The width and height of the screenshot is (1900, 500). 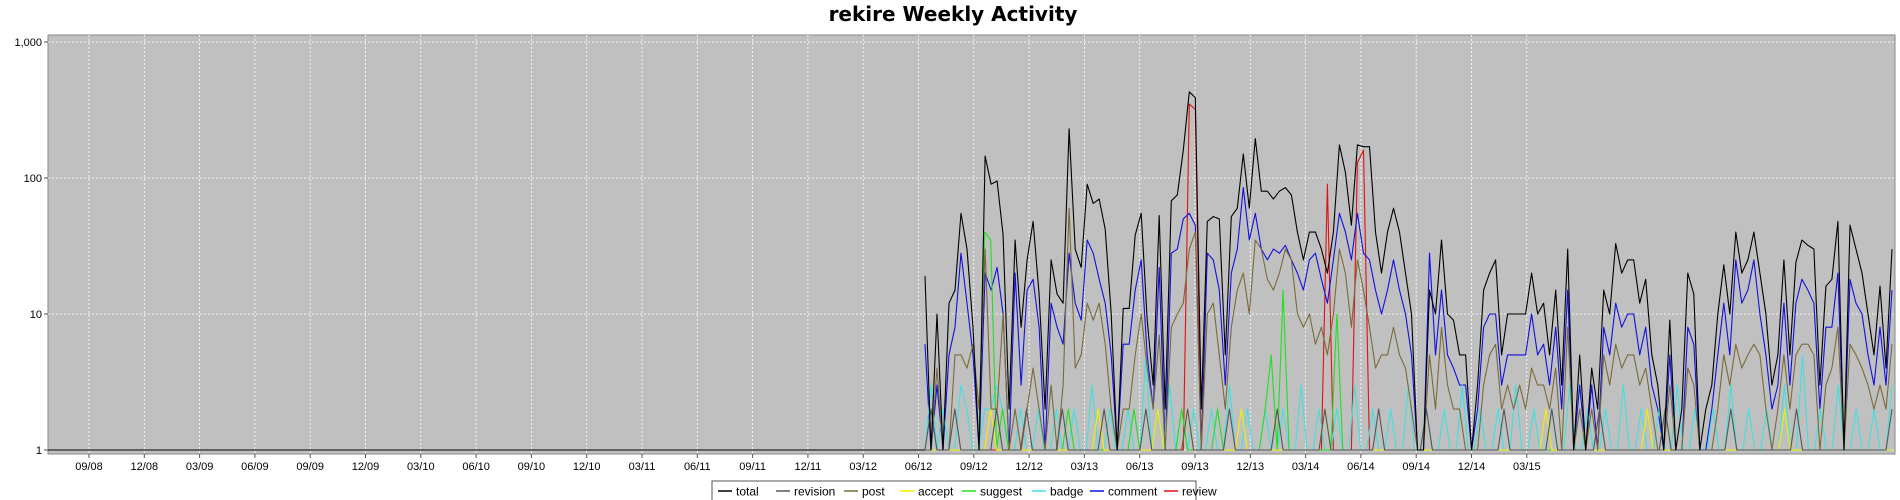 What do you see at coordinates (752, 467) in the screenshot?
I see `x-tick-label: 09/11` at bounding box center [752, 467].